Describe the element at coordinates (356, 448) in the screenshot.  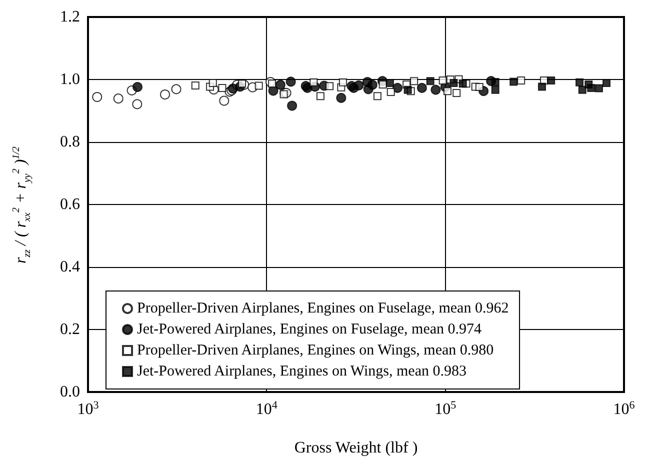
I see `x-axis-title: Gross Weight (lbf )` at that location.